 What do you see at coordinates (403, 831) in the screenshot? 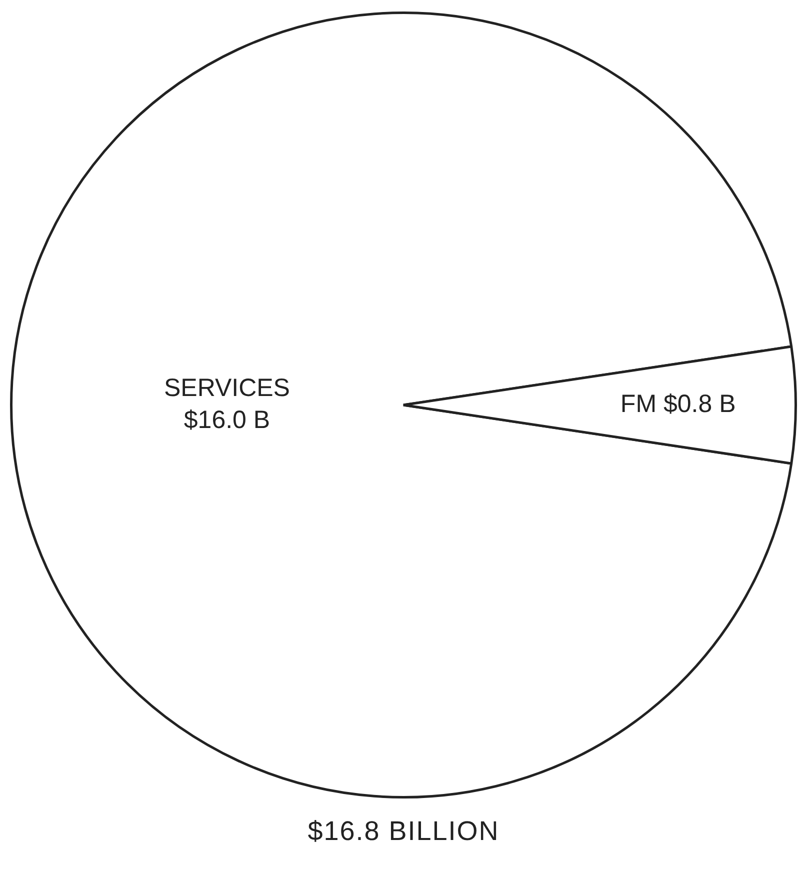
I see `text: $16.8 BILLION` at bounding box center [403, 831].